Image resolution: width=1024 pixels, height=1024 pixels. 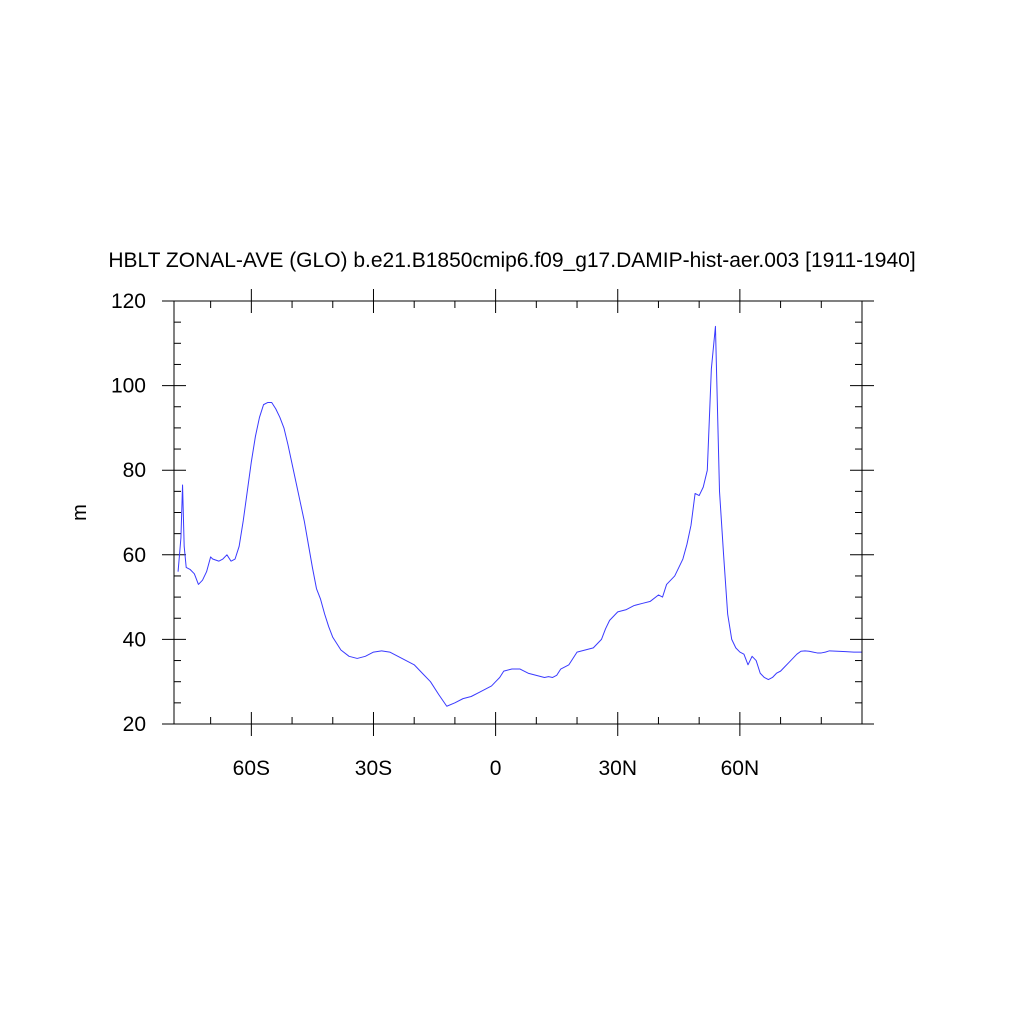 I want to click on x-tick-label: 0, so click(x=496, y=768).